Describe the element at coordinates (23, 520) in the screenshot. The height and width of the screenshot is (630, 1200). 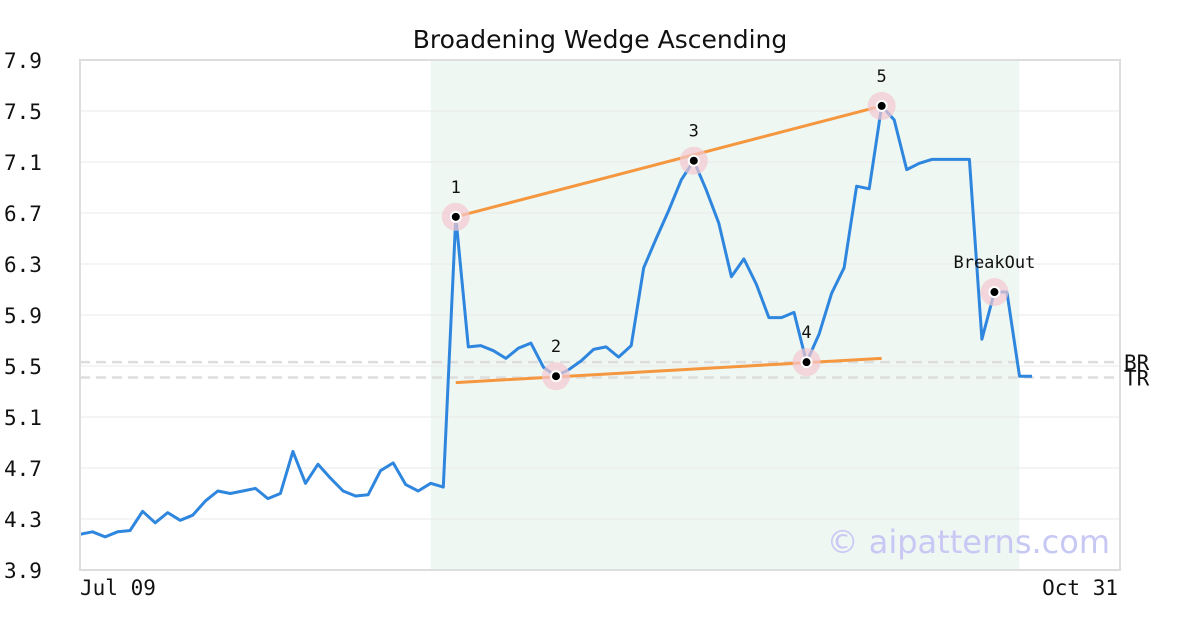
I see `y-tick-label: 4.3` at that location.